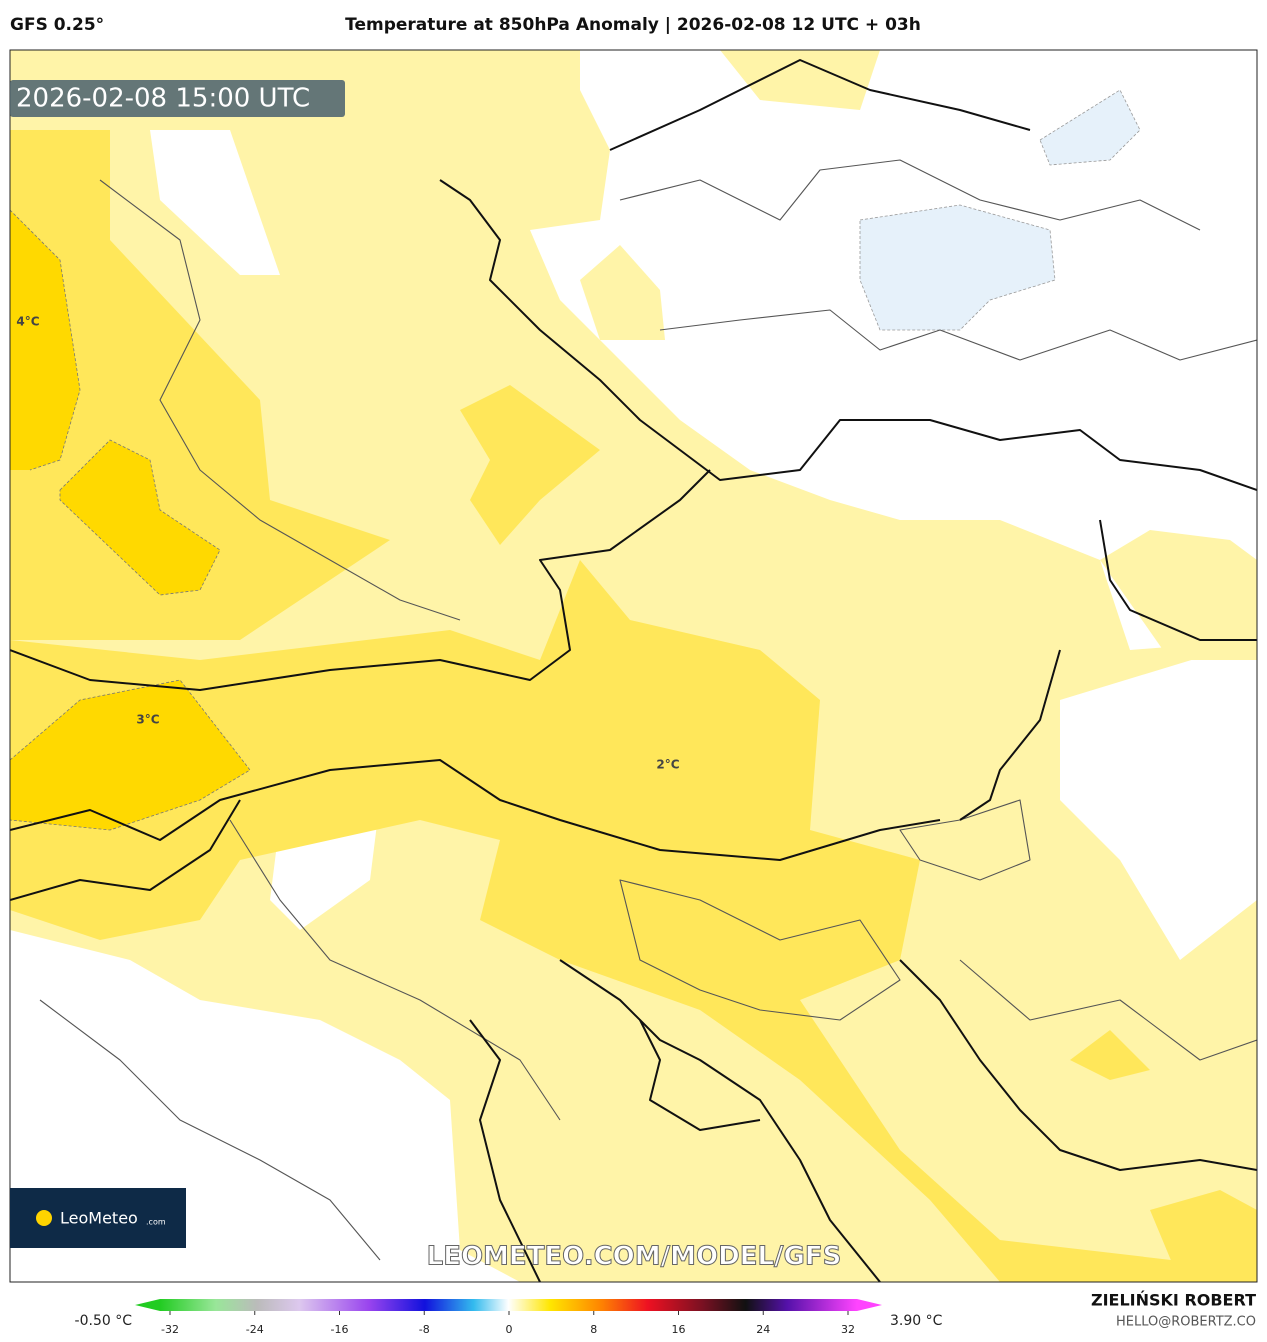 The image size is (1267, 1342). Describe the element at coordinates (593, 1329) in the screenshot. I see `colorbar-tick-label: 8` at that location.